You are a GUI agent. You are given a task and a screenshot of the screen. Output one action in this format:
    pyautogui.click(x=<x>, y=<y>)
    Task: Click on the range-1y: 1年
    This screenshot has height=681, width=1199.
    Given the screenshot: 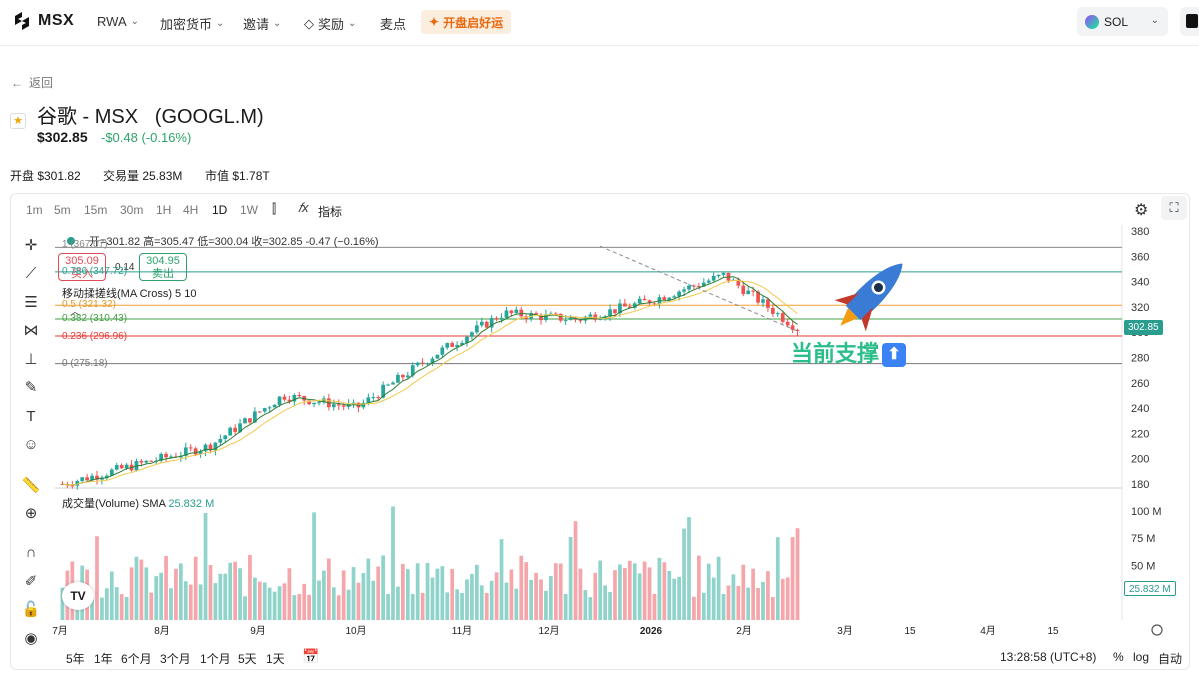 What is the action you would take?
    pyautogui.click(x=103, y=659)
    